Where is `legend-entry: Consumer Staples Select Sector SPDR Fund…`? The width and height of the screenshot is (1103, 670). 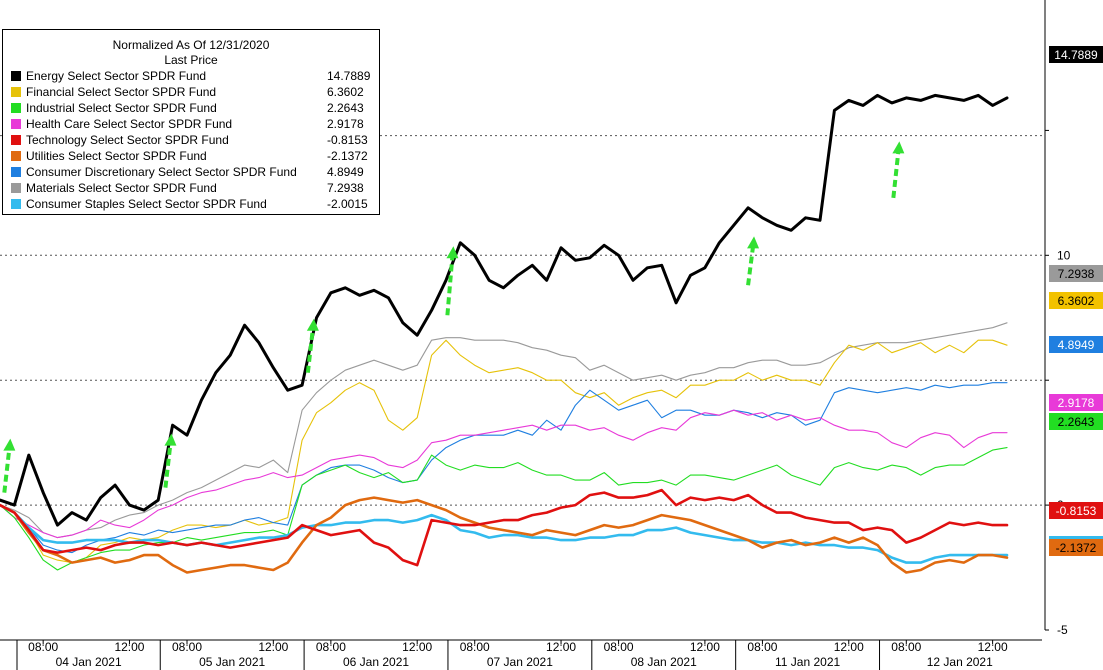 legend-entry: Consumer Staples Select Sector SPDR Fund… is located at coordinates (191, 204).